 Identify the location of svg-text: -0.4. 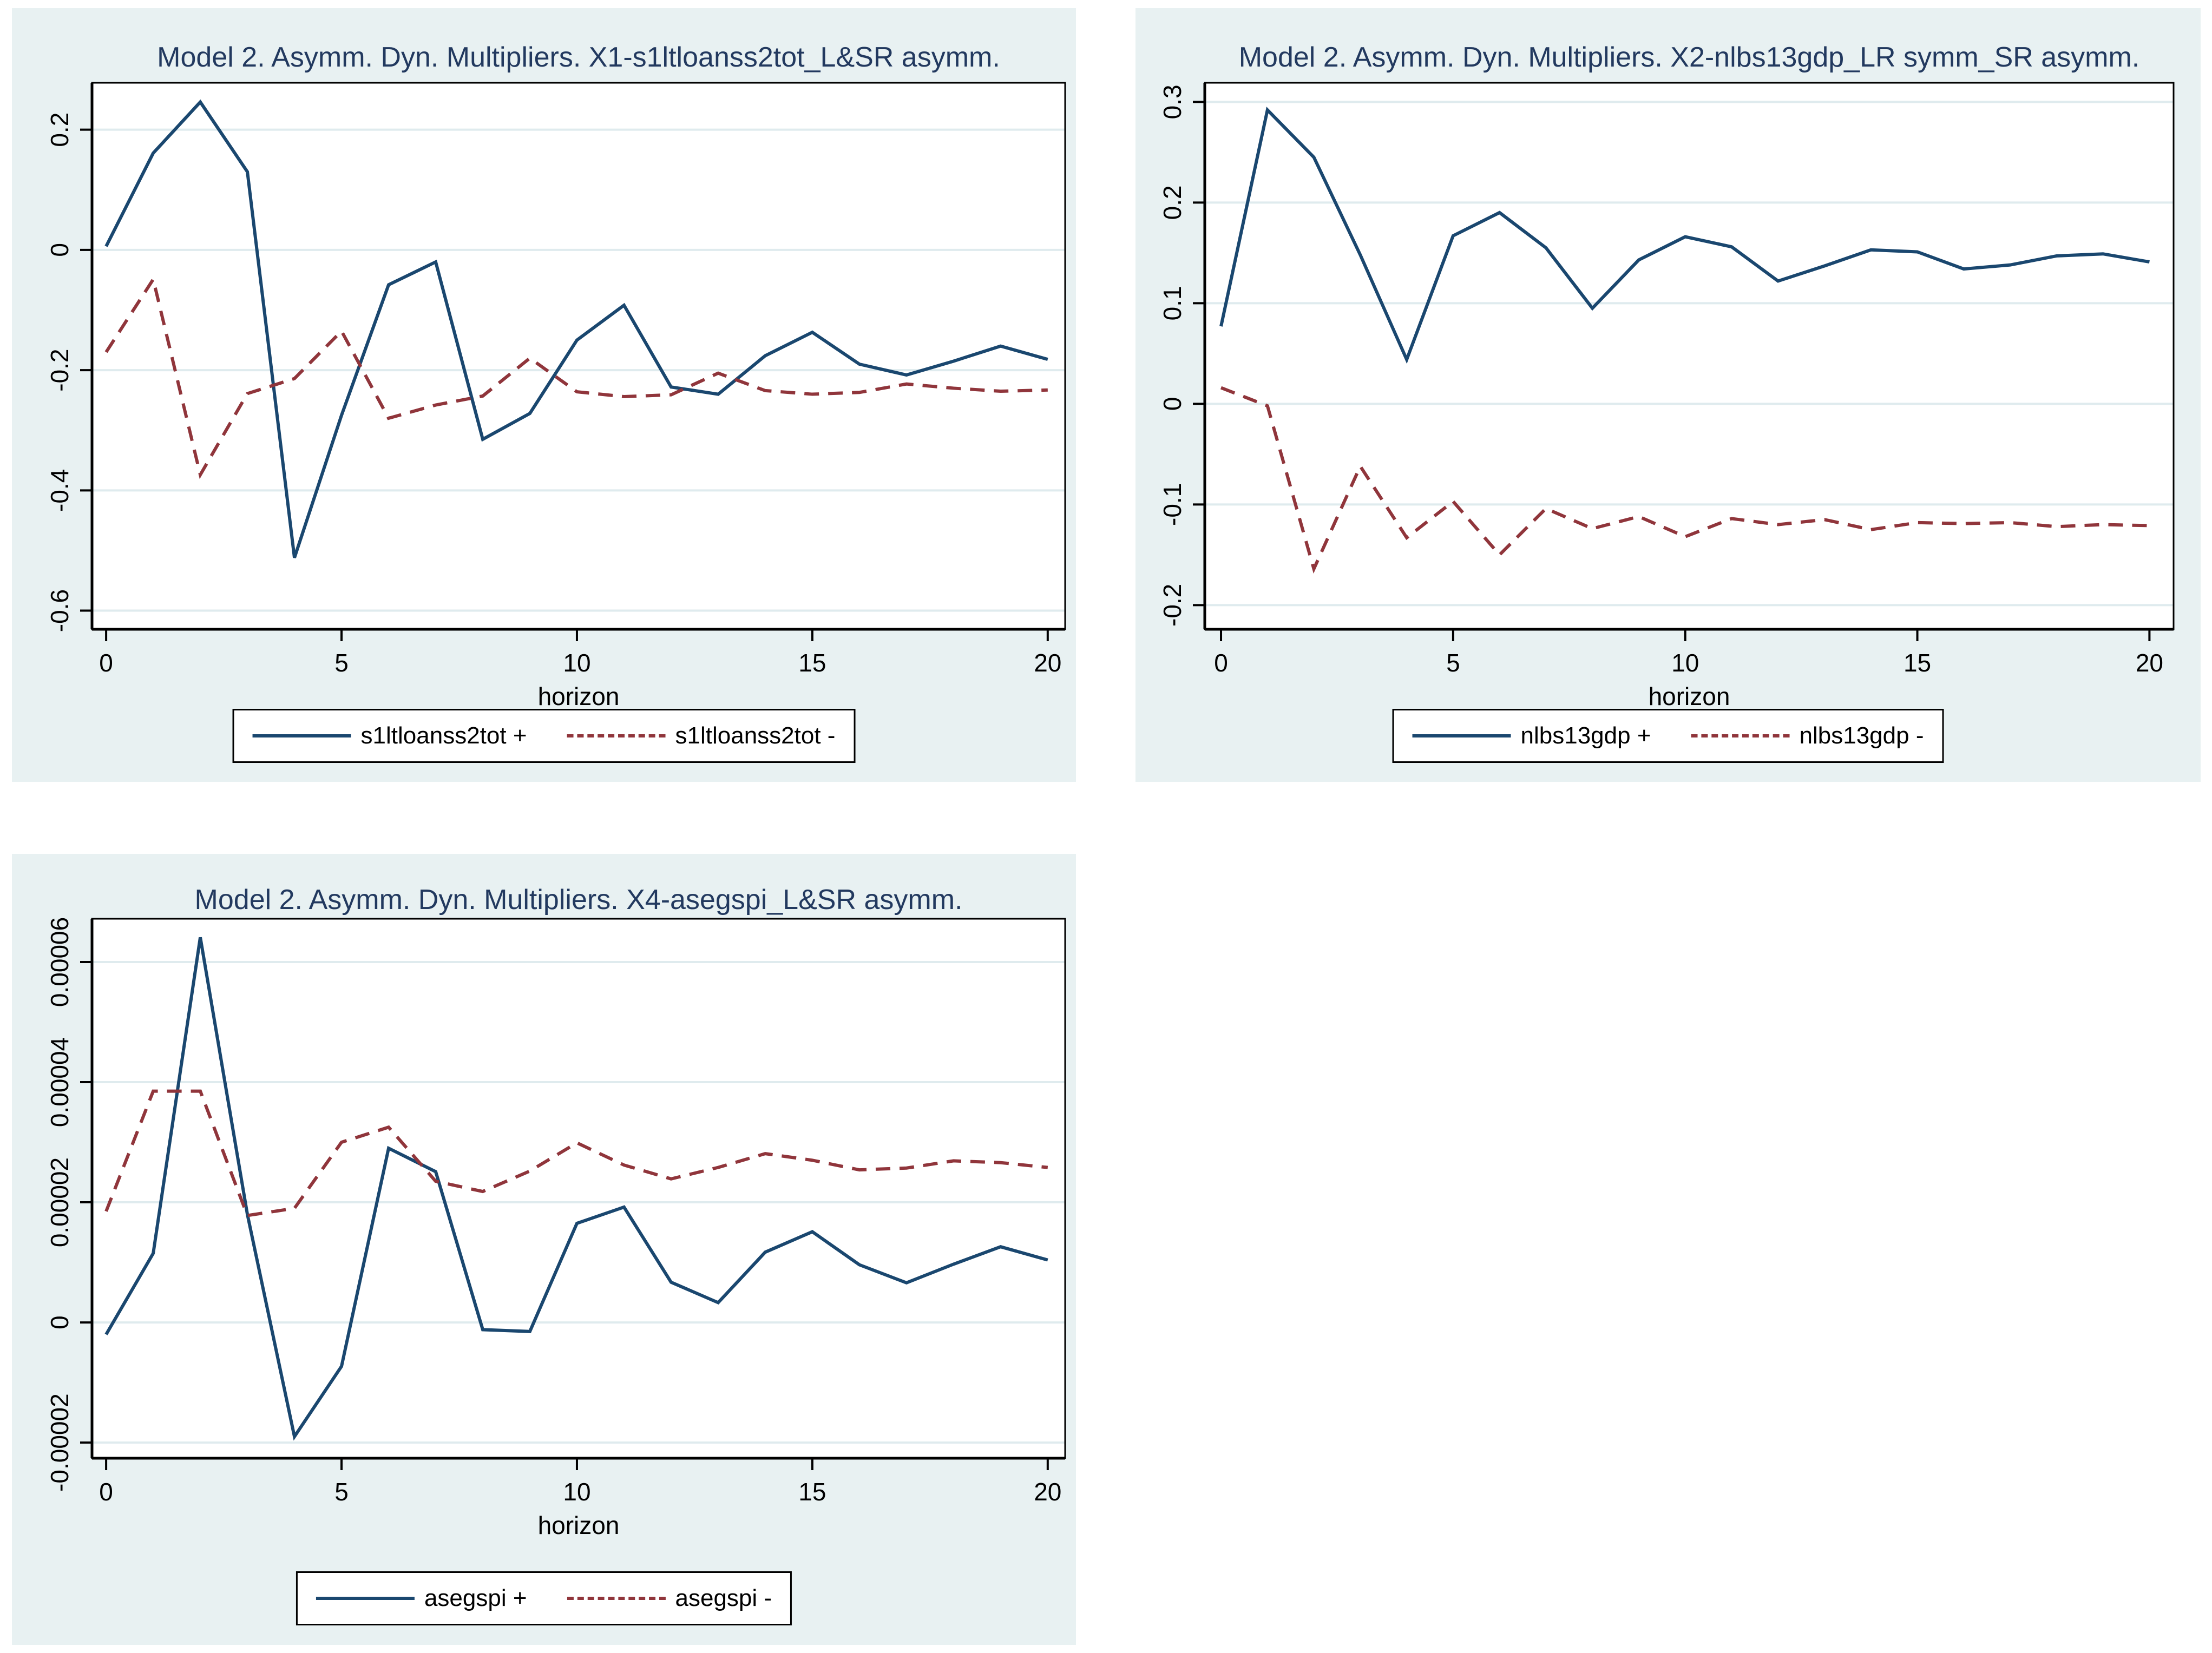
(59, 490).